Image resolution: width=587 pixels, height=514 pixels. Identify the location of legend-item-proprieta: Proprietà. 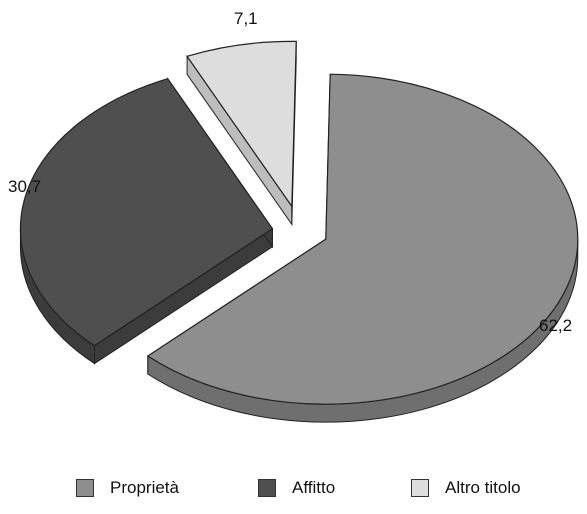
(127, 488).